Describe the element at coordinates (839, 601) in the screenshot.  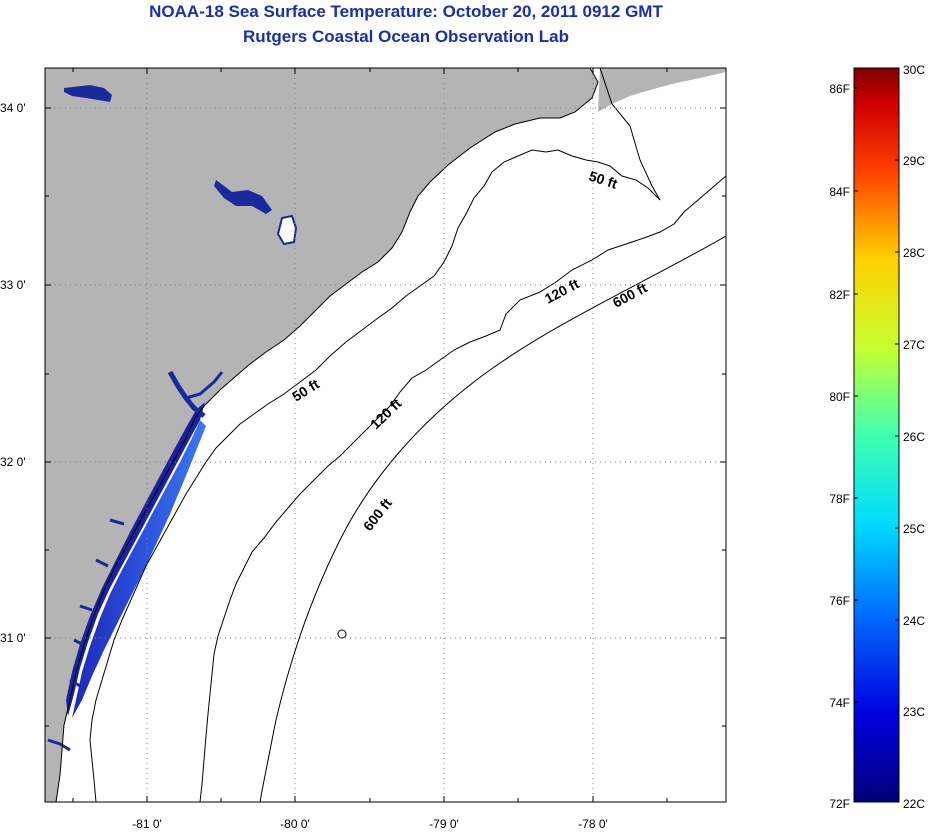
I see `colorbar-f-label: 76F` at that location.